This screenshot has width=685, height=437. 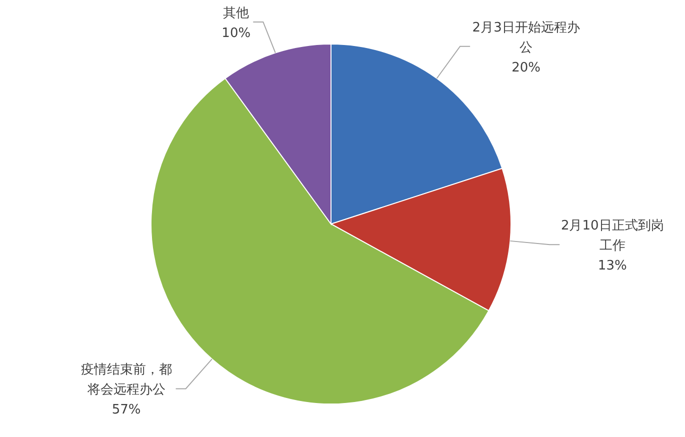 I want to click on slice-label: 2月3日开始远程办公, so click(x=526, y=38).